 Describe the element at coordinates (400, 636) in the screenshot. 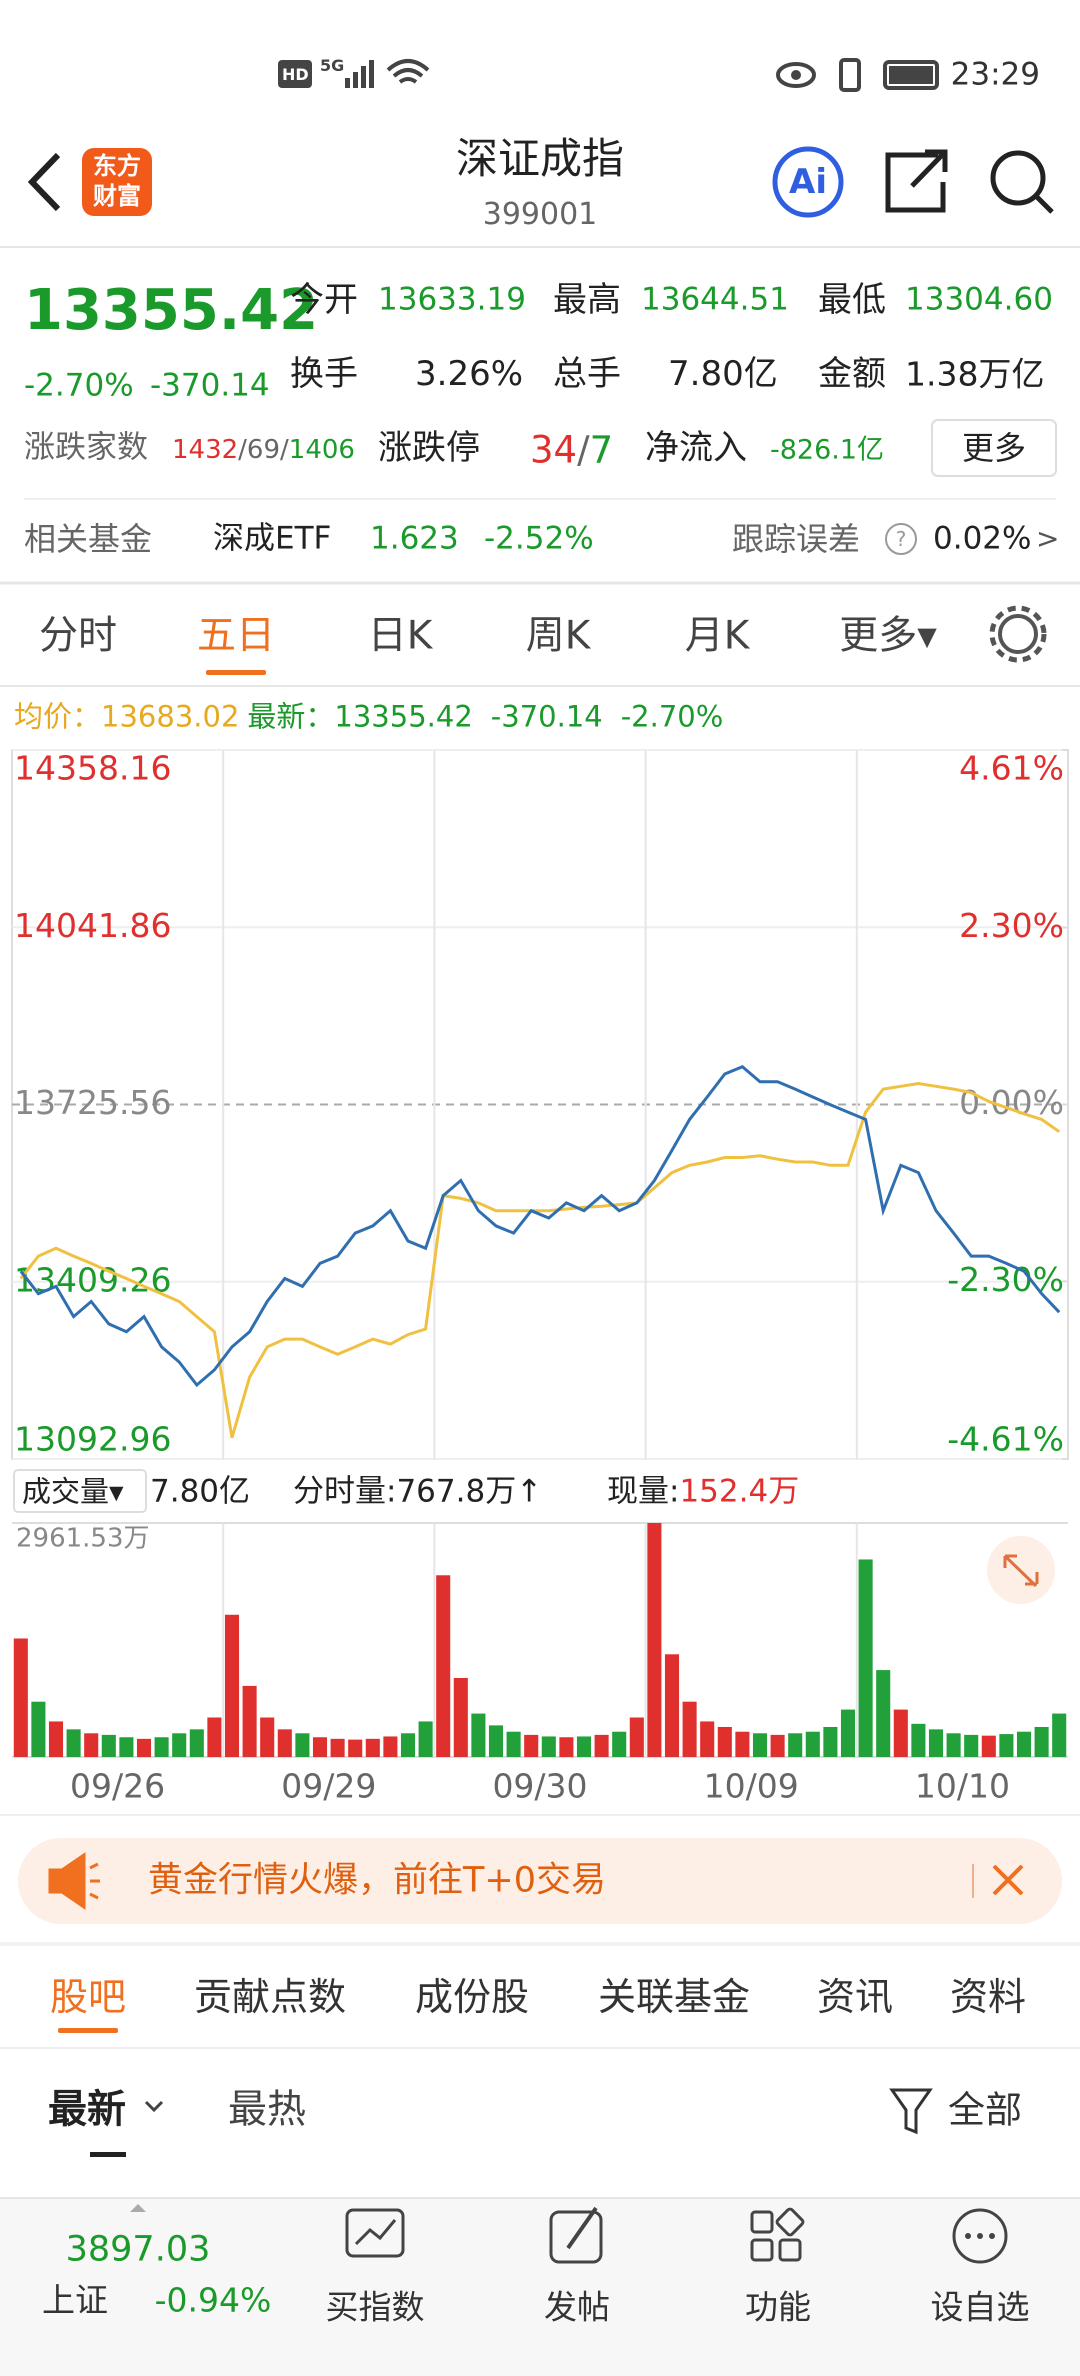

I see `chart-tab: 日K` at that location.